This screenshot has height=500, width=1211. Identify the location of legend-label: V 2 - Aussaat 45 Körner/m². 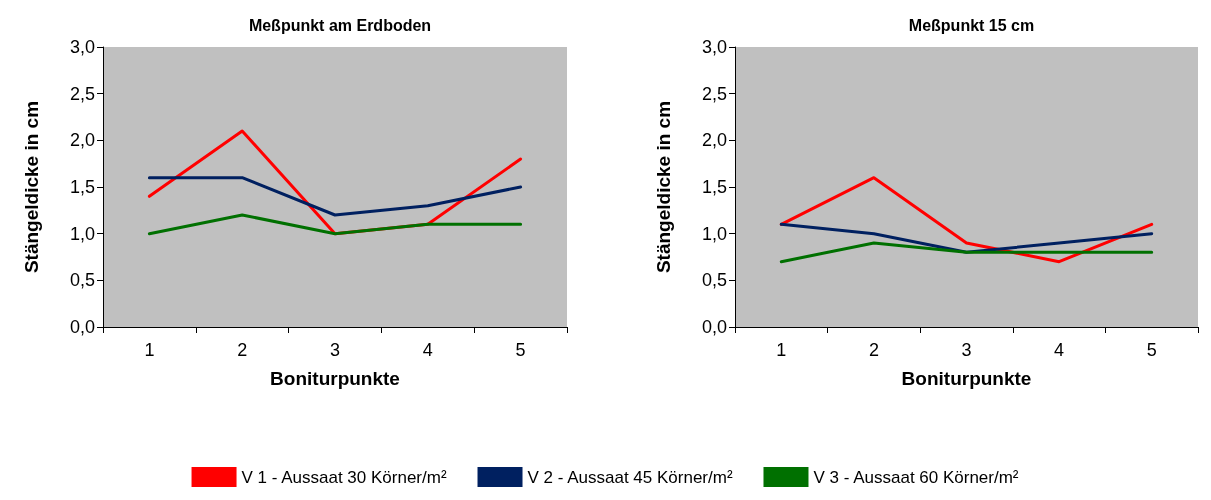
(630, 477).